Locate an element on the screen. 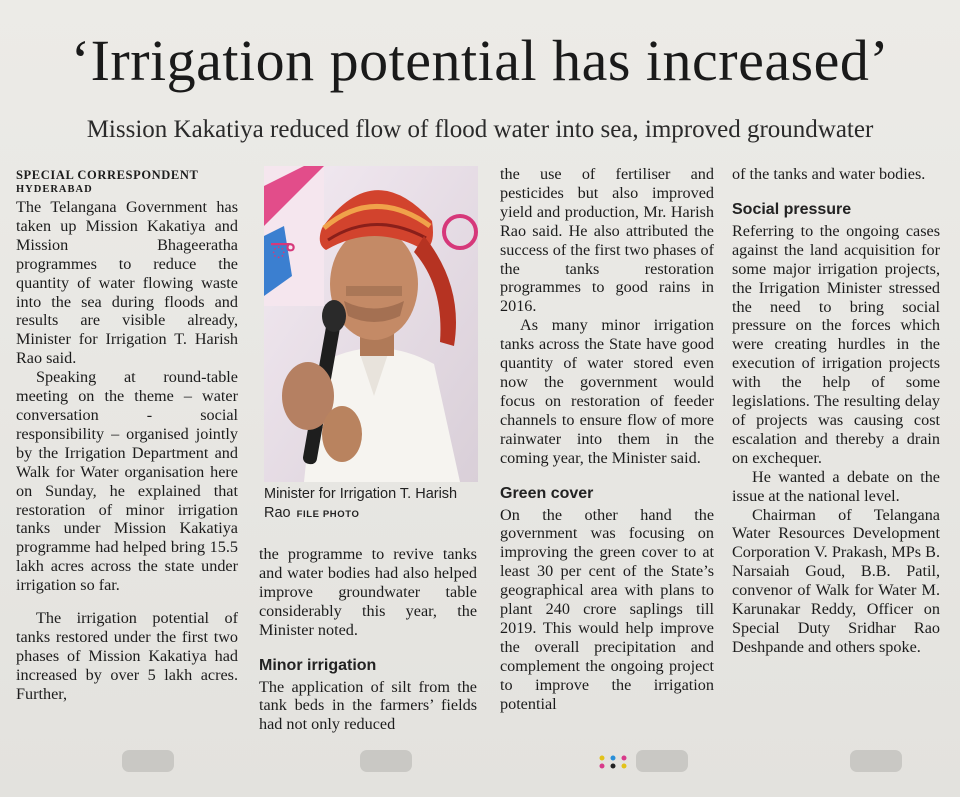 This screenshot has width=960, height=797. paragraph: of the tanks and water bodies. is located at coordinates (829, 174).